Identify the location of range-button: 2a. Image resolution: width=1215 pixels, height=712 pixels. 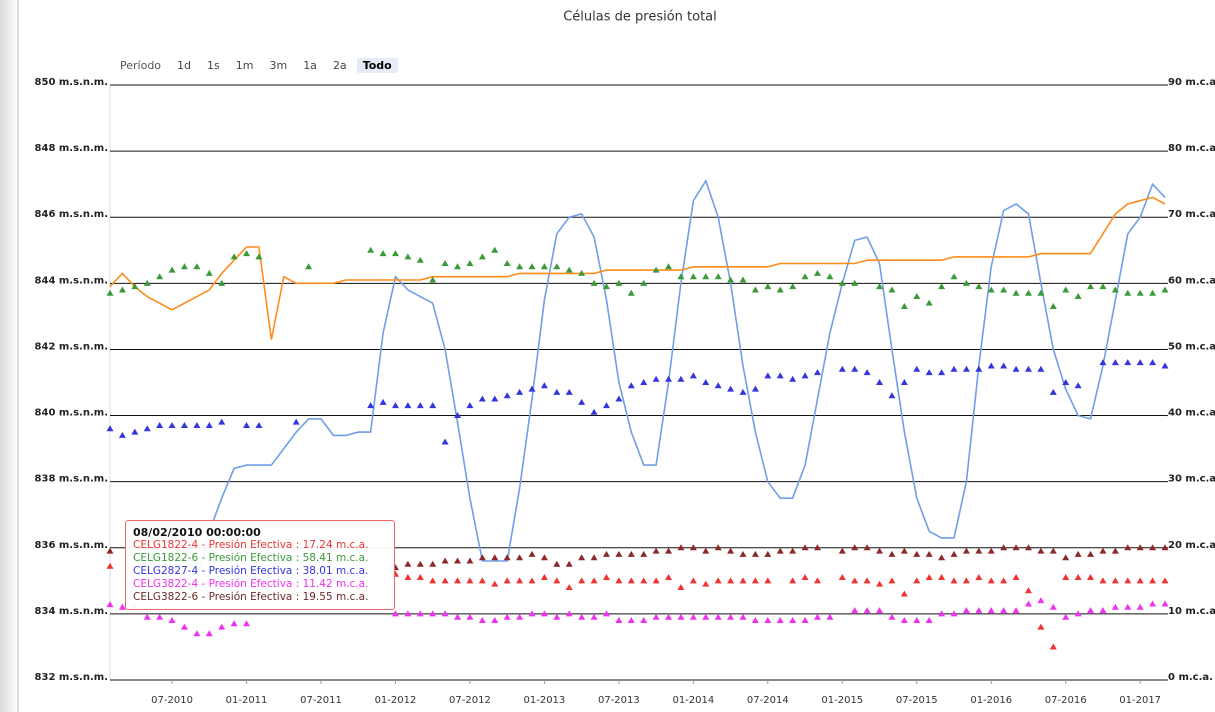
(339, 65).